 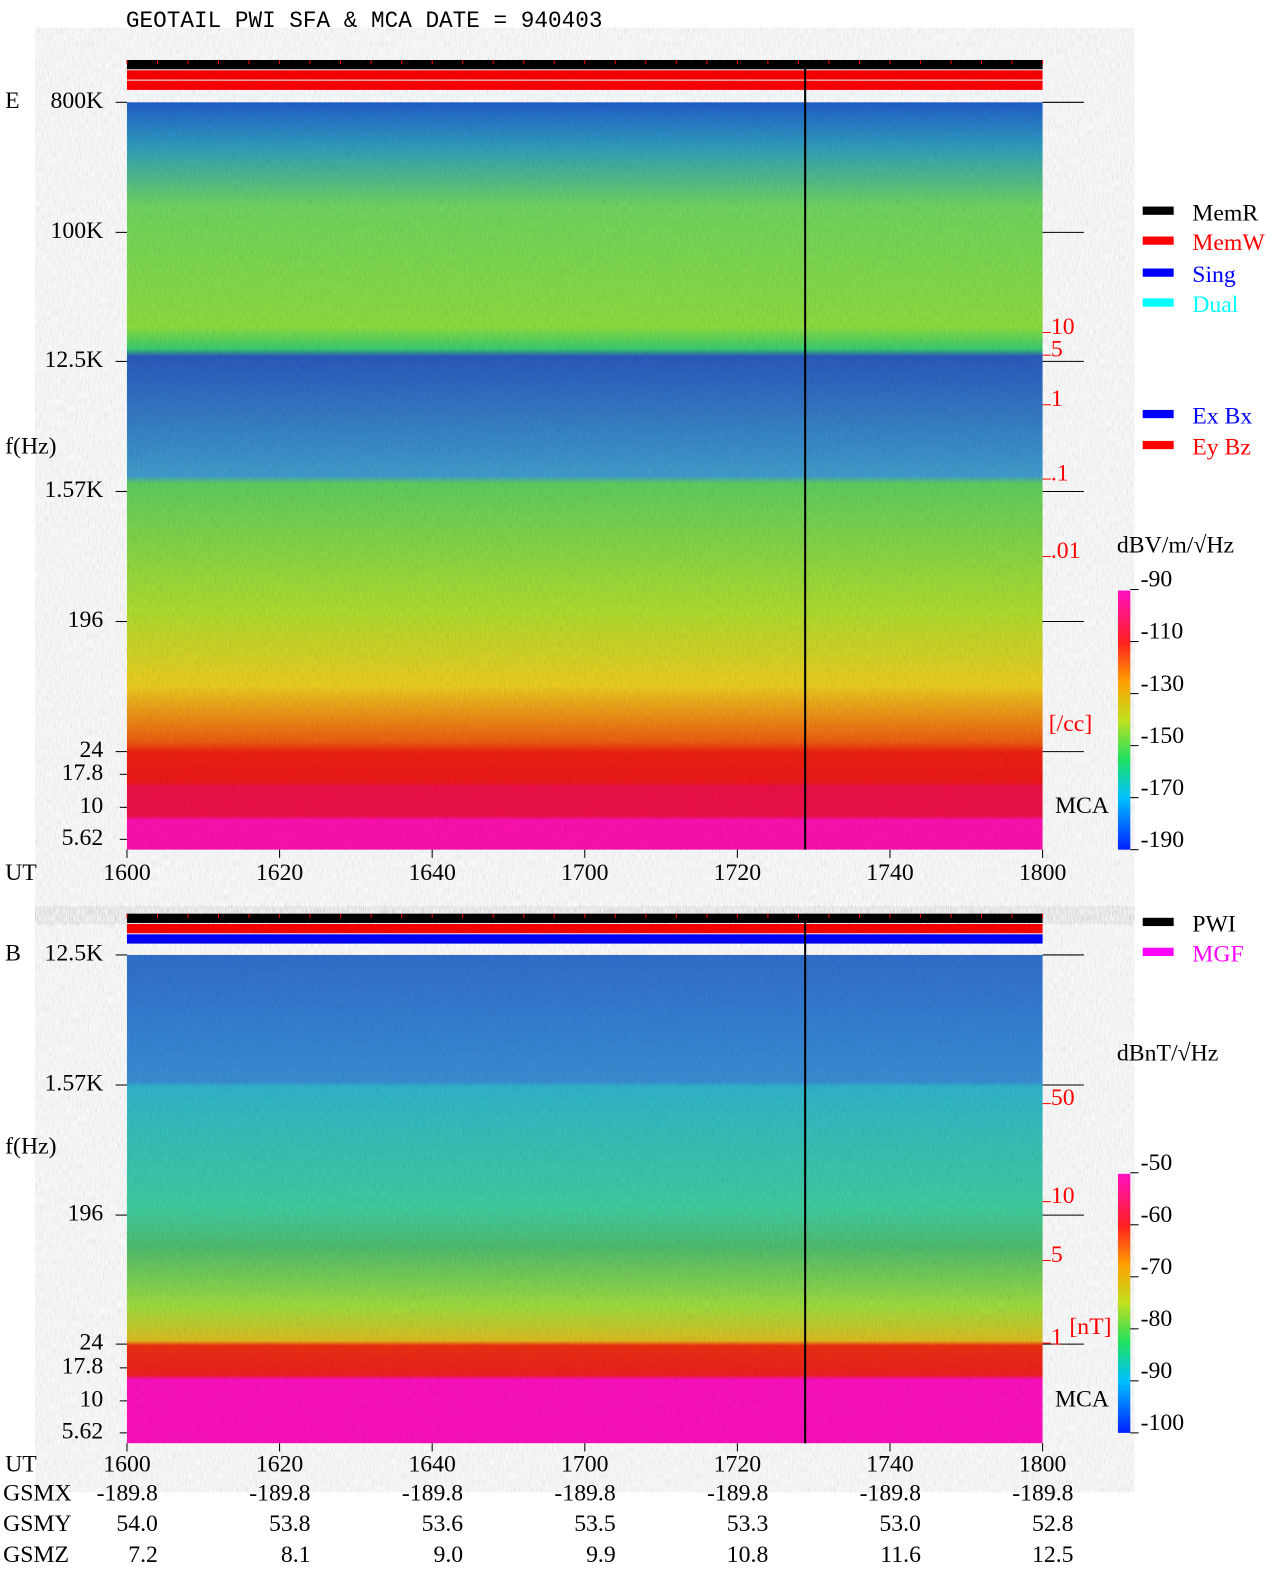 What do you see at coordinates (448, 1555) in the screenshot?
I see `orbit-value: 9.0` at bounding box center [448, 1555].